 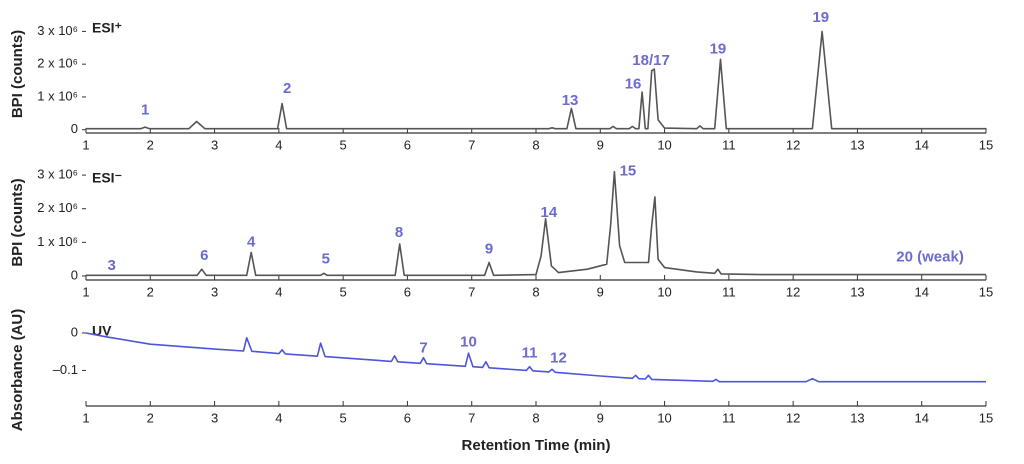 I want to click on peak-label: 5, so click(x=326, y=258).